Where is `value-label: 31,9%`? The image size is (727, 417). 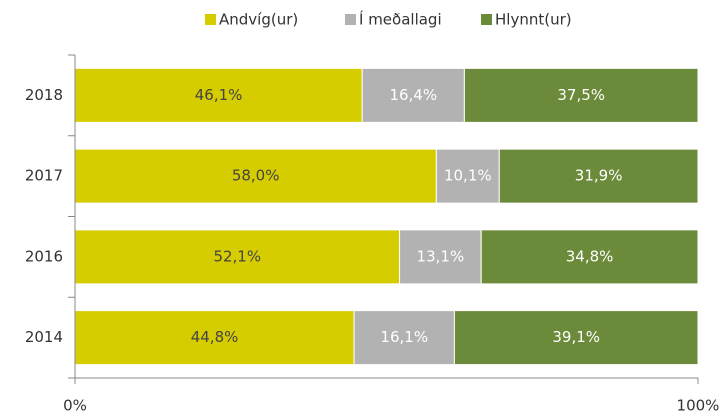 value-label: 31,9% is located at coordinates (599, 176).